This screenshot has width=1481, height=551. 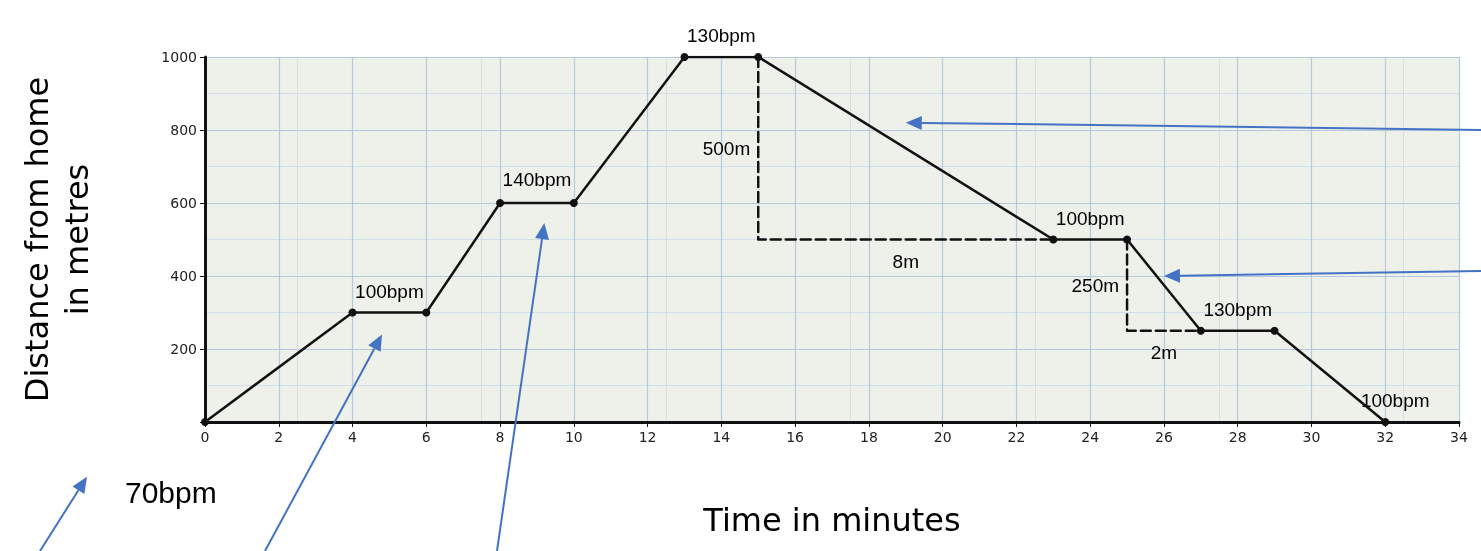 What do you see at coordinates (353, 437) in the screenshot?
I see `x-tick-label: 4` at bounding box center [353, 437].